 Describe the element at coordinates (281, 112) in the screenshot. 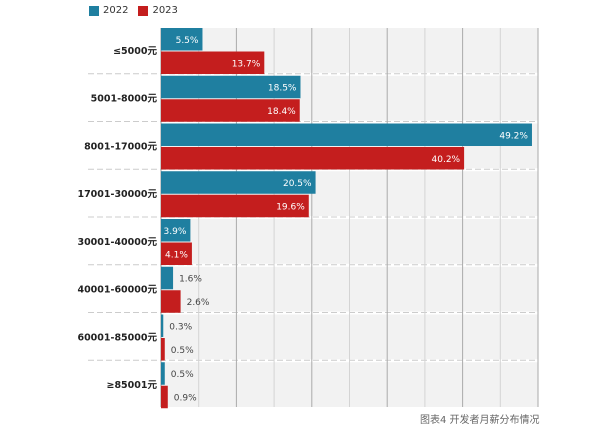

I see `data-label: 18.4%` at that location.